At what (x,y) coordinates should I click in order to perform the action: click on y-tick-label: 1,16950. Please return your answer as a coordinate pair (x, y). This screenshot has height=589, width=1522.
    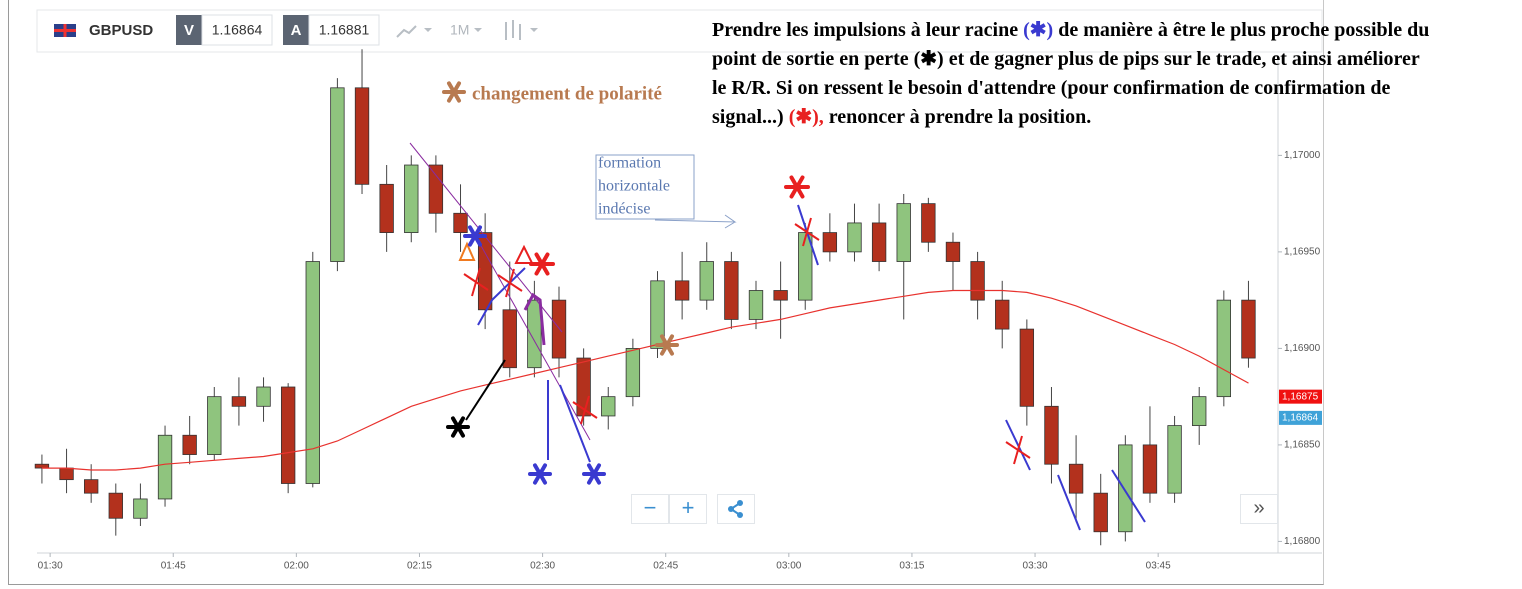
    Looking at the image, I should click on (1302, 252).